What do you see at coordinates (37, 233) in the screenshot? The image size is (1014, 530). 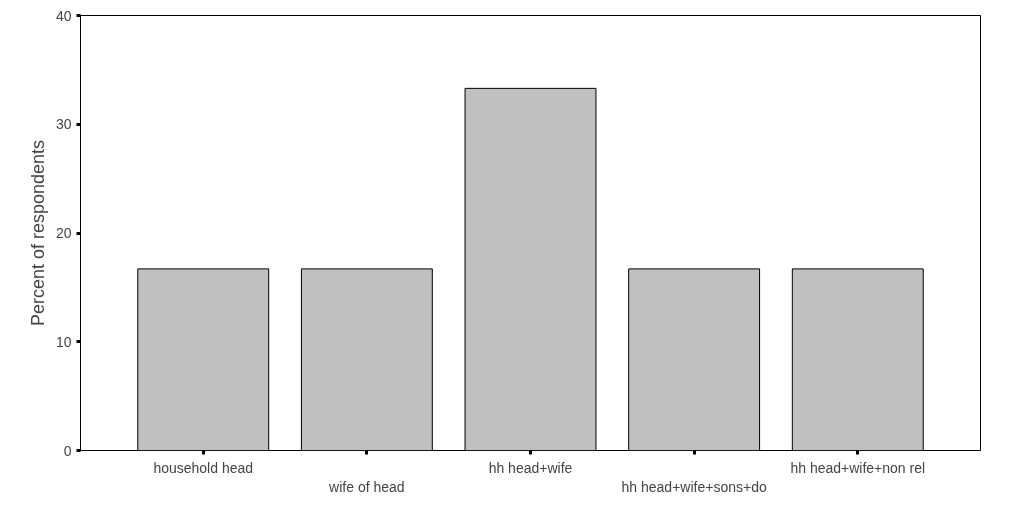 I see `y-axis-title: Percent of respondents` at bounding box center [37, 233].